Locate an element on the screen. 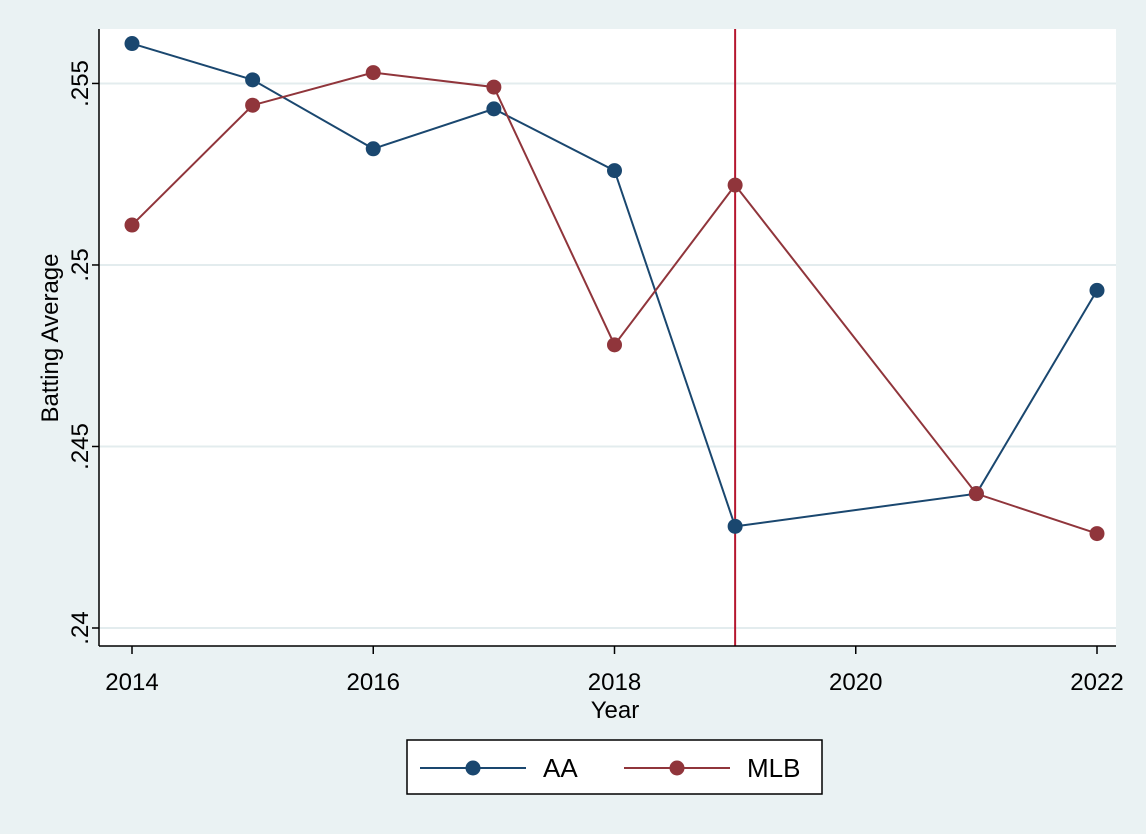  legend: AA MLB is located at coordinates (614, 767).